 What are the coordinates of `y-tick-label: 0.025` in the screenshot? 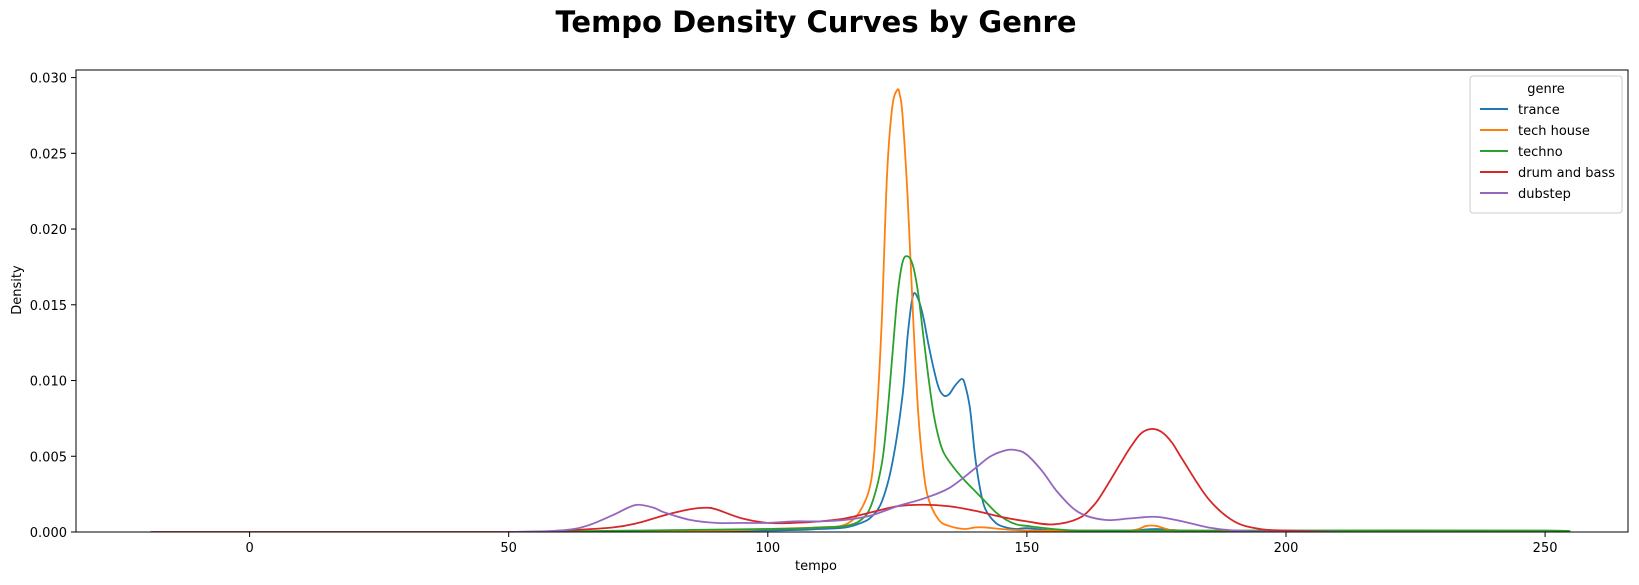 It's located at (48, 154).